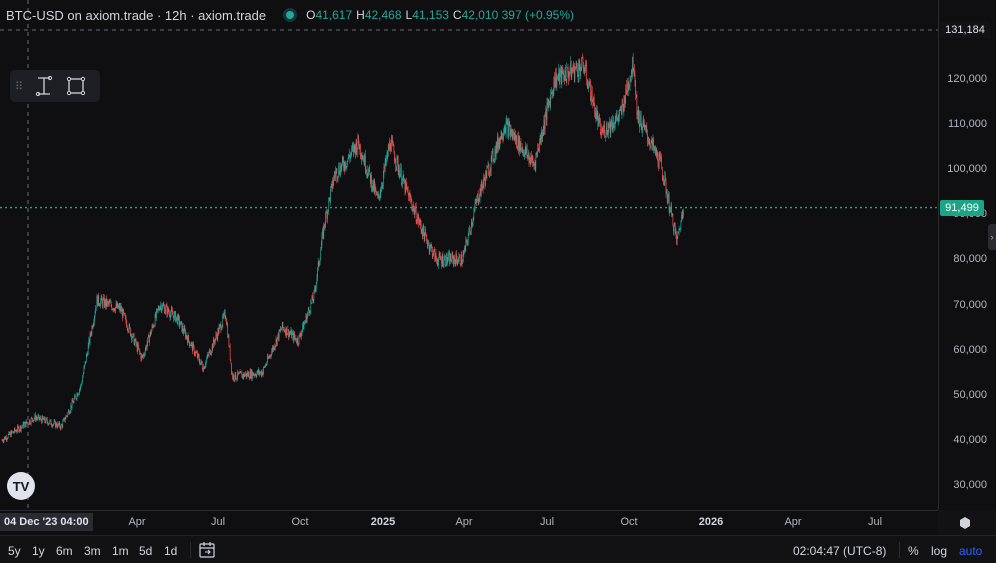 Image resolution: width=996 pixels, height=563 pixels. Describe the element at coordinates (992, 237) in the screenshot. I see `expand-panel-icon: ›` at that location.